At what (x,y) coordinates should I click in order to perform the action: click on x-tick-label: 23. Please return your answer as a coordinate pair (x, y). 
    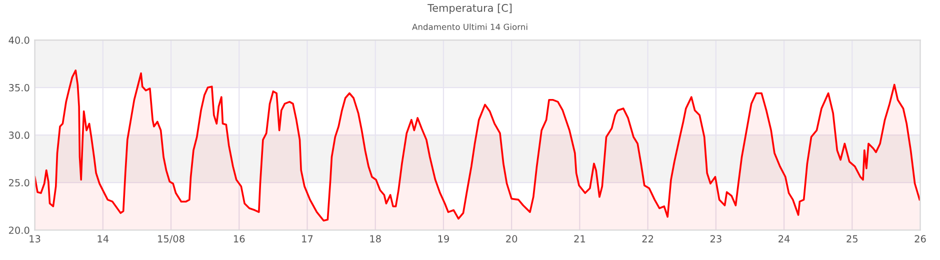
    Looking at the image, I should click on (716, 238).